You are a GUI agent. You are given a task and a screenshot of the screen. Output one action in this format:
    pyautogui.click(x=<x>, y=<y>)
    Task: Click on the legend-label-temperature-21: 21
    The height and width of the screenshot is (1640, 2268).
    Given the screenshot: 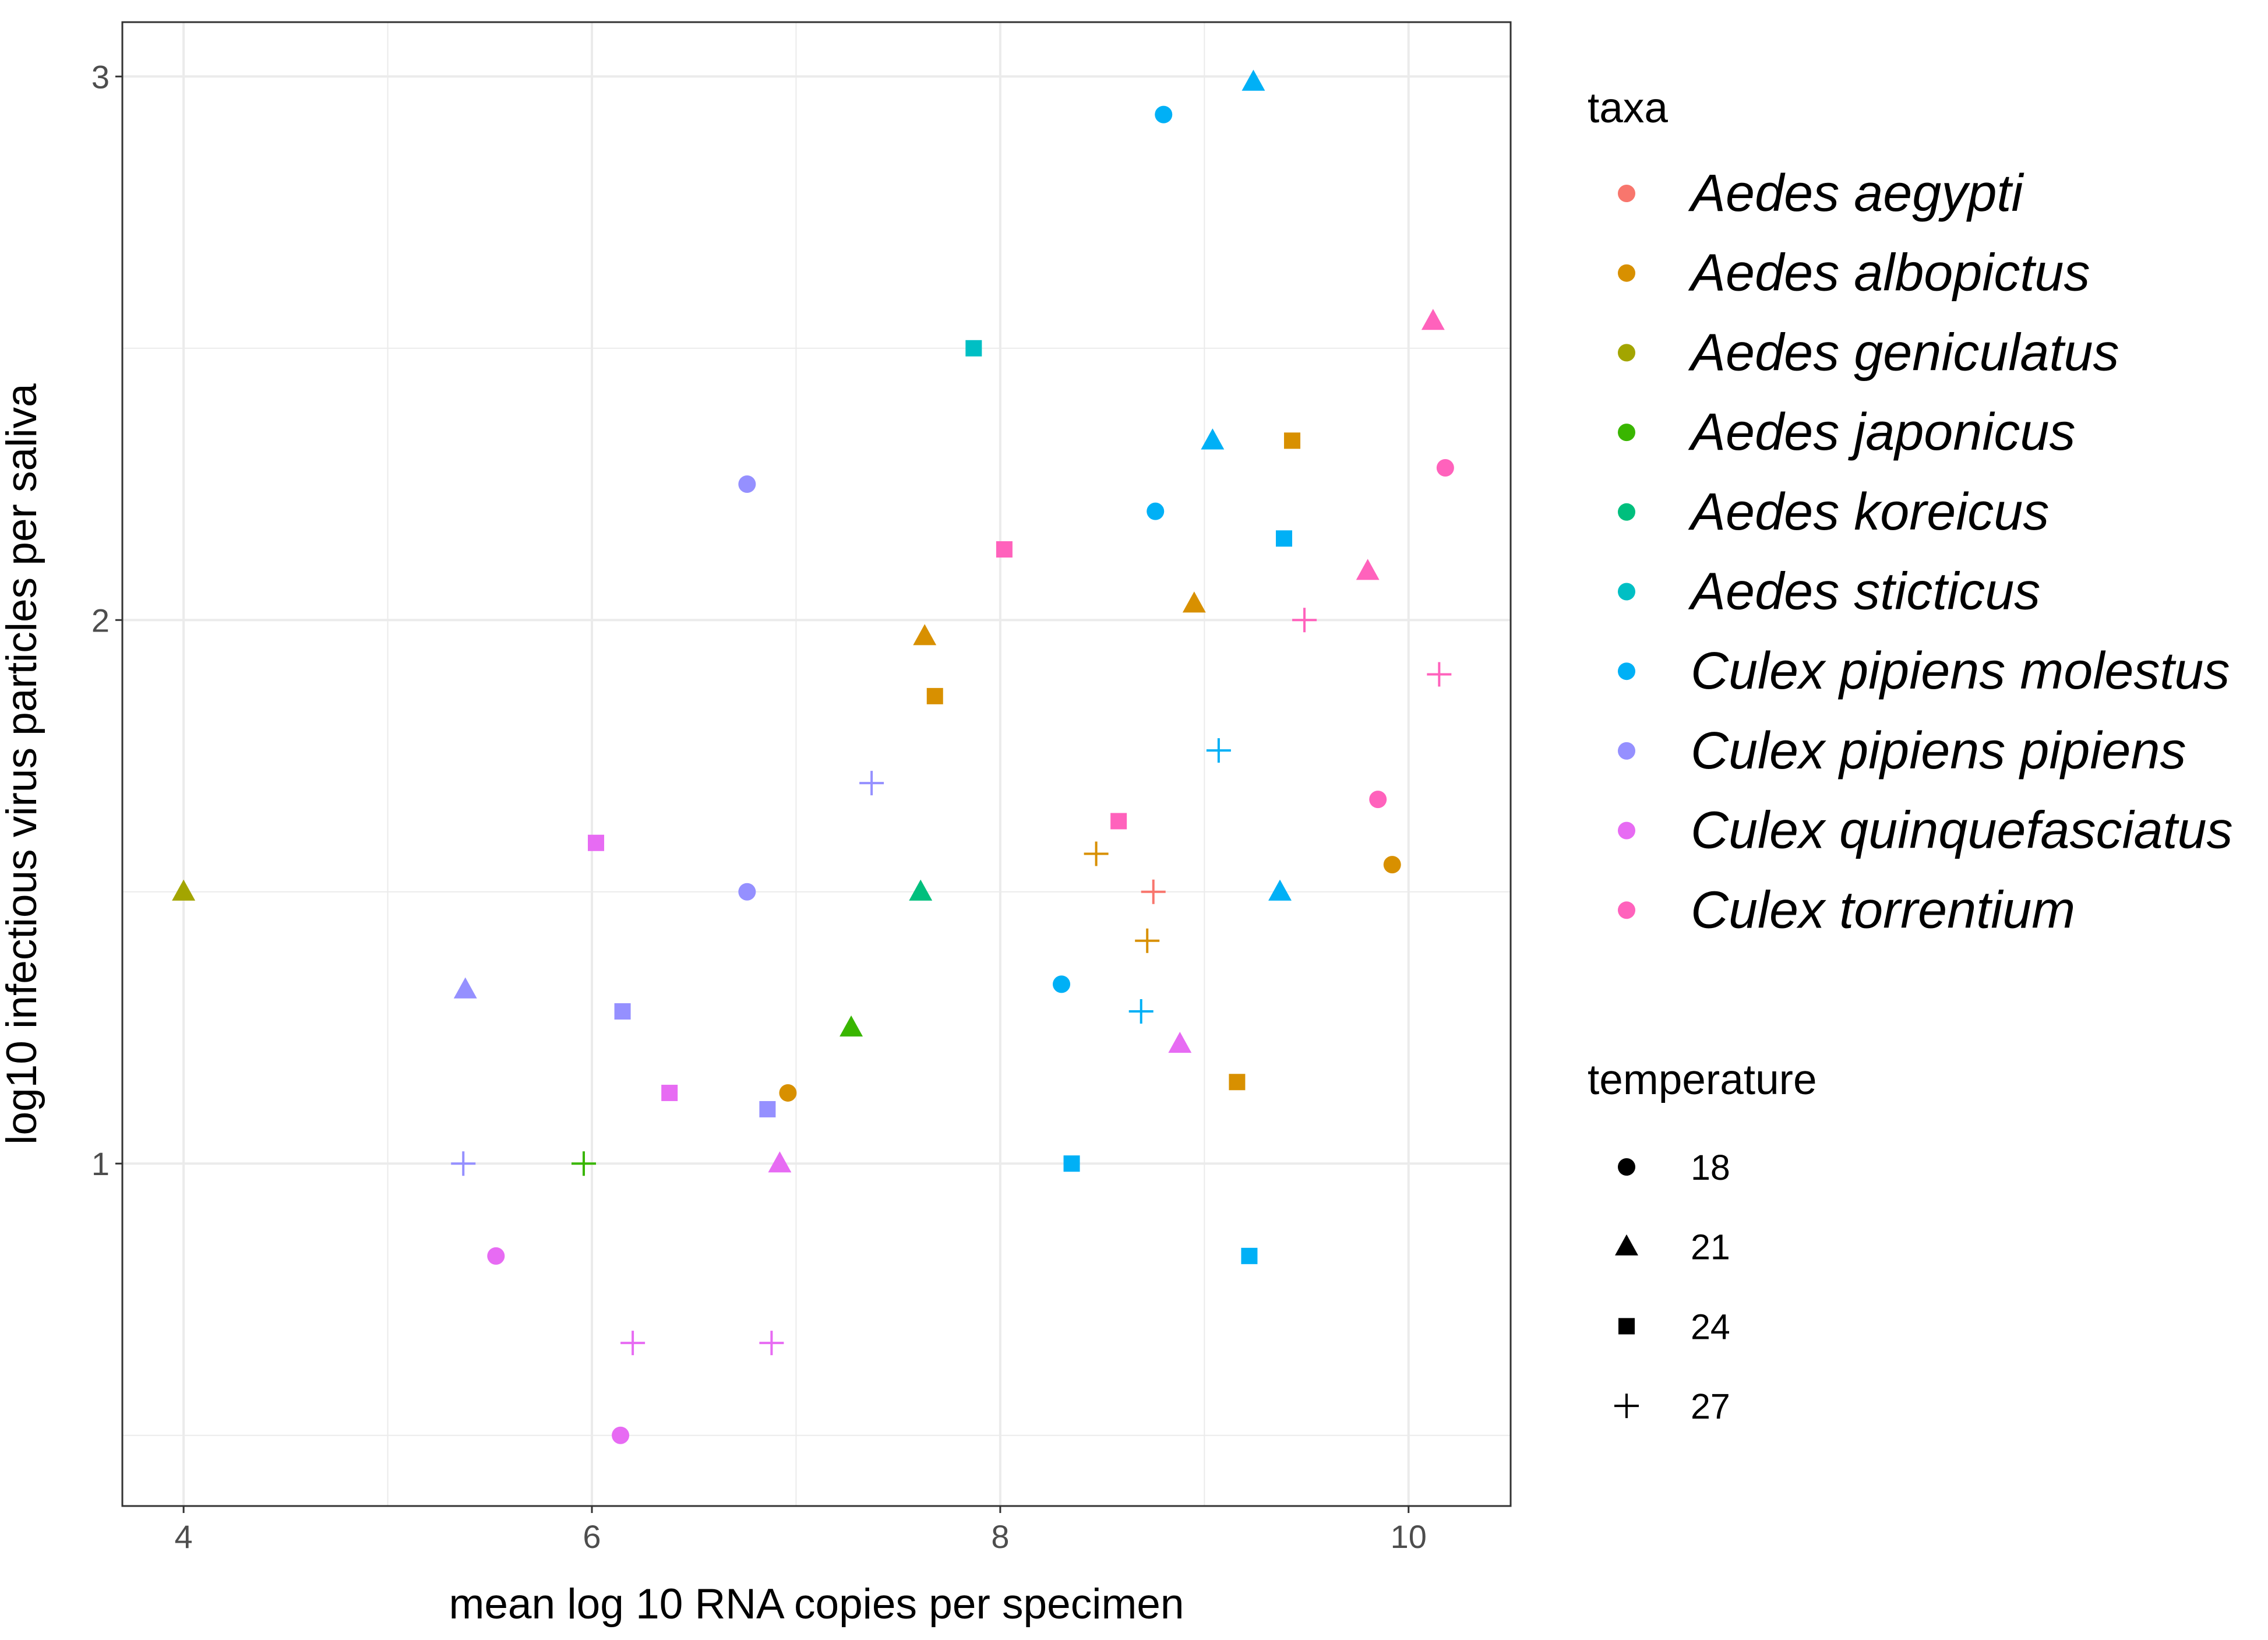 What is the action you would take?
    pyautogui.click(x=1710, y=1247)
    